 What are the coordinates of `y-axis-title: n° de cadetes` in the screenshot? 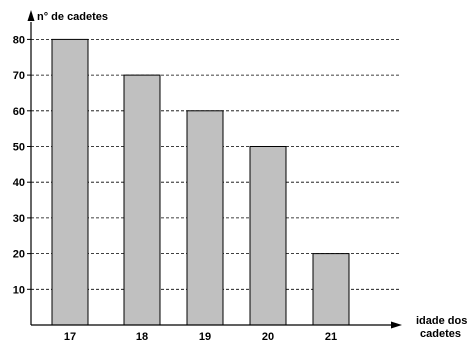 It's located at (72, 17).